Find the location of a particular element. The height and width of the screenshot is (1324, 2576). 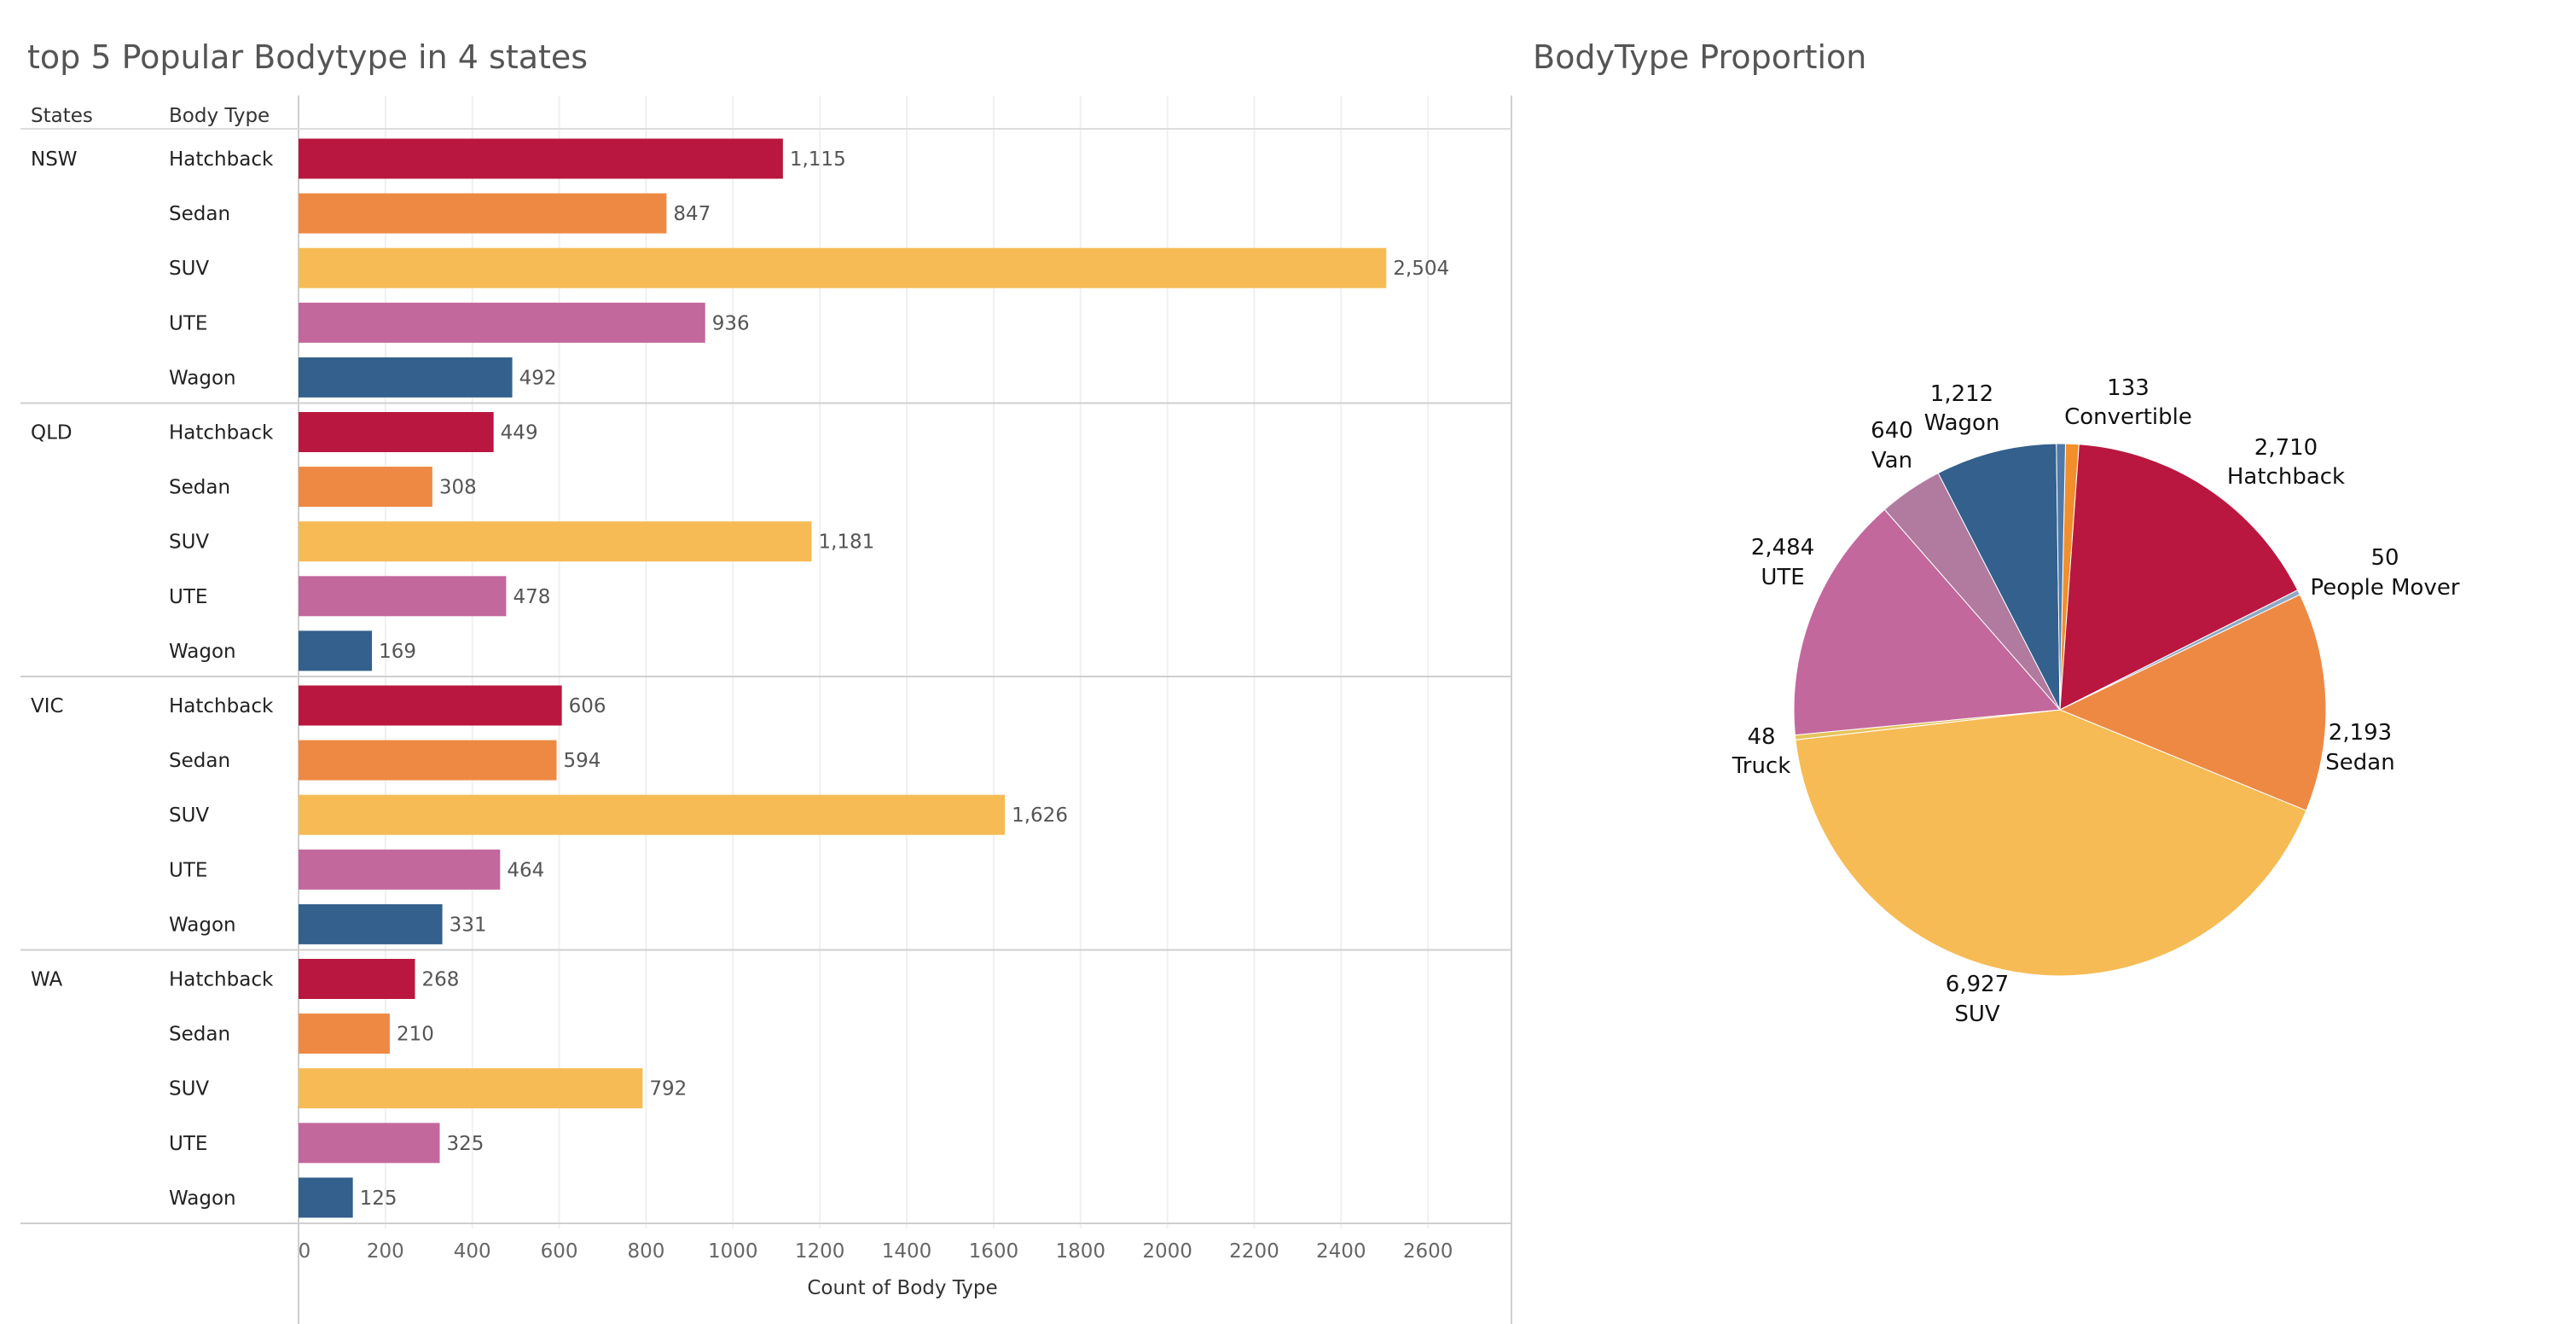

pie-slice-unlabeled is located at coordinates (2061, 577).